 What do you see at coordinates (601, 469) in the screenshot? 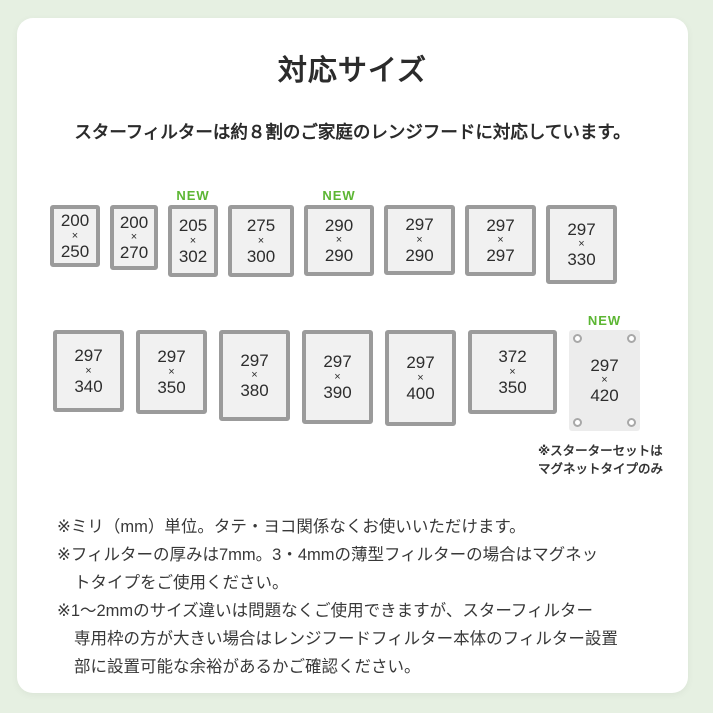
I see `magnet-caption-line: マグネットタイプのみ` at bounding box center [601, 469].